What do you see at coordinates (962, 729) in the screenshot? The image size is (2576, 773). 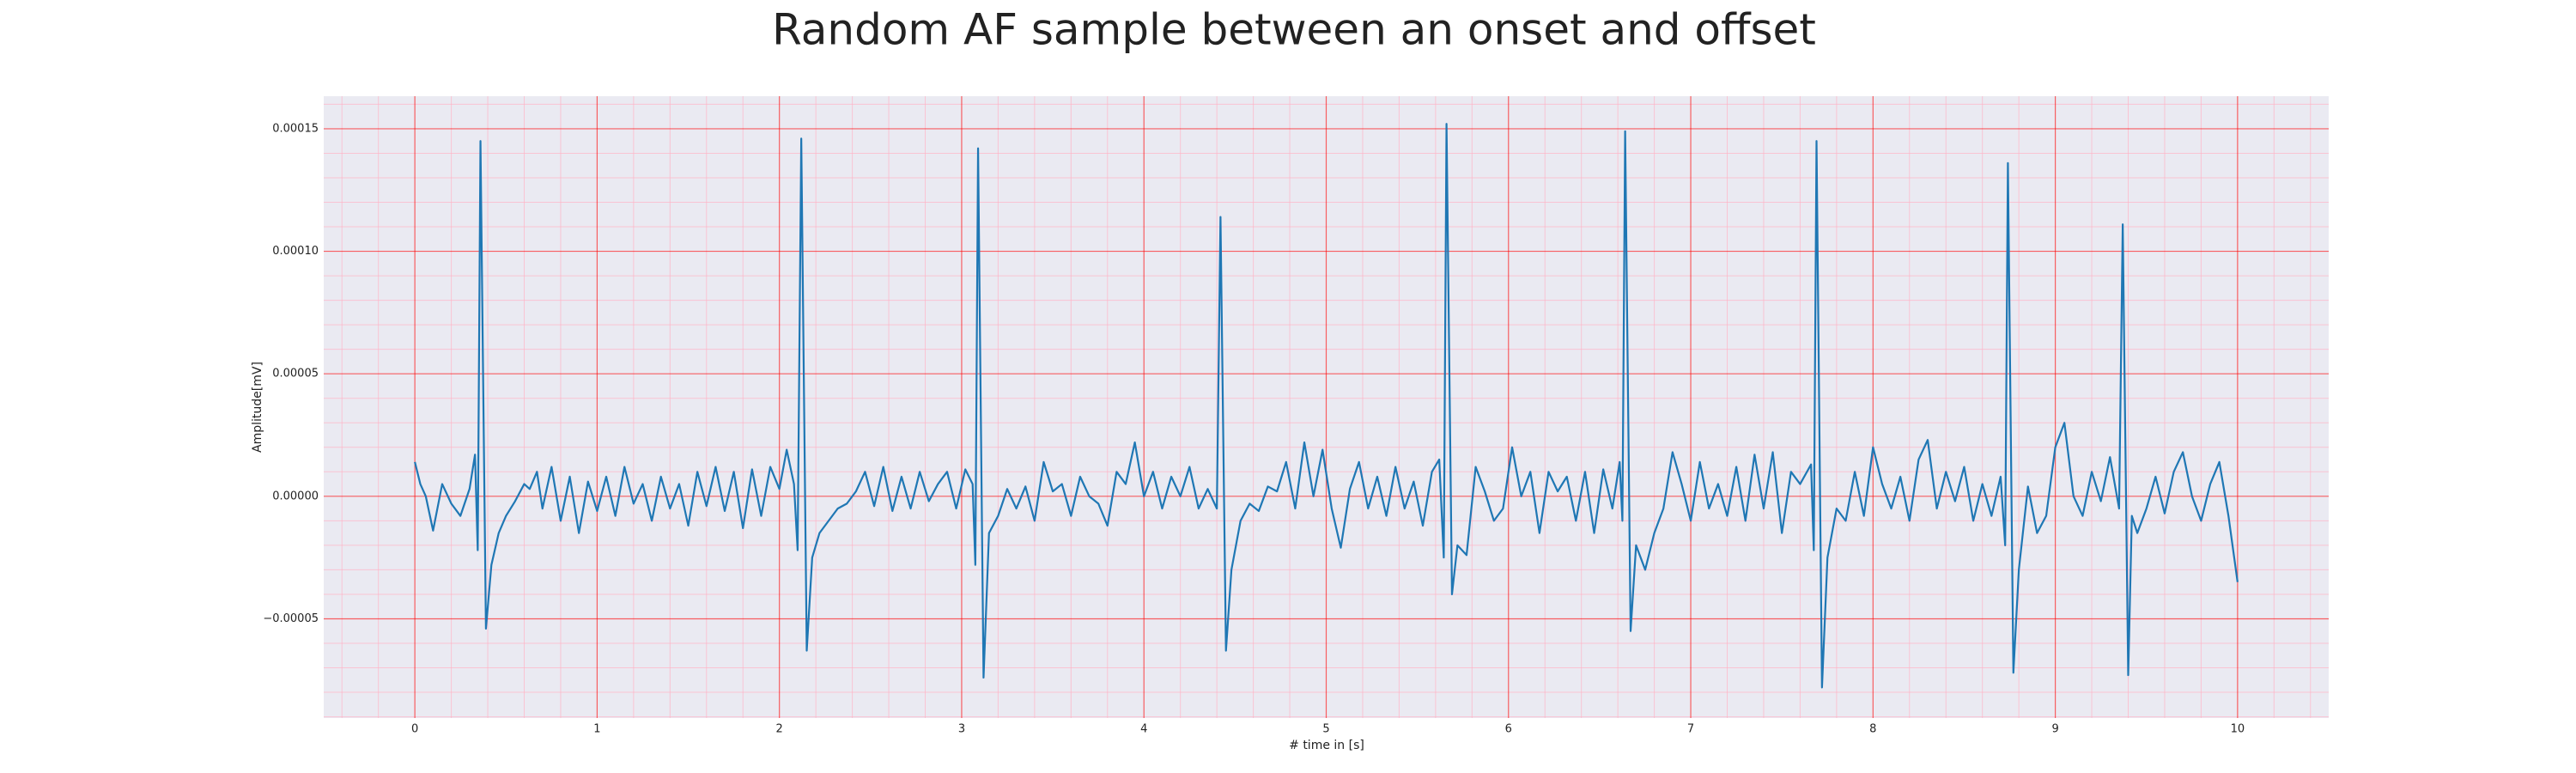 I see `x-tick-label: 3` at bounding box center [962, 729].